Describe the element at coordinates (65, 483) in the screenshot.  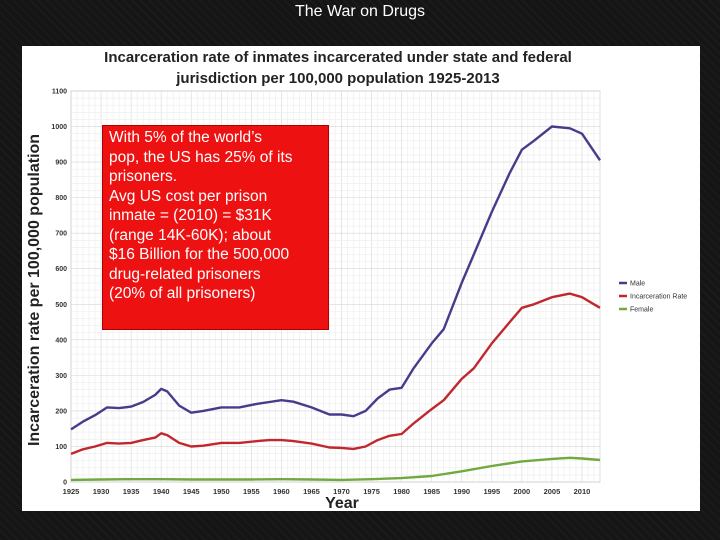
I see `y-tick-label: 0` at that location.